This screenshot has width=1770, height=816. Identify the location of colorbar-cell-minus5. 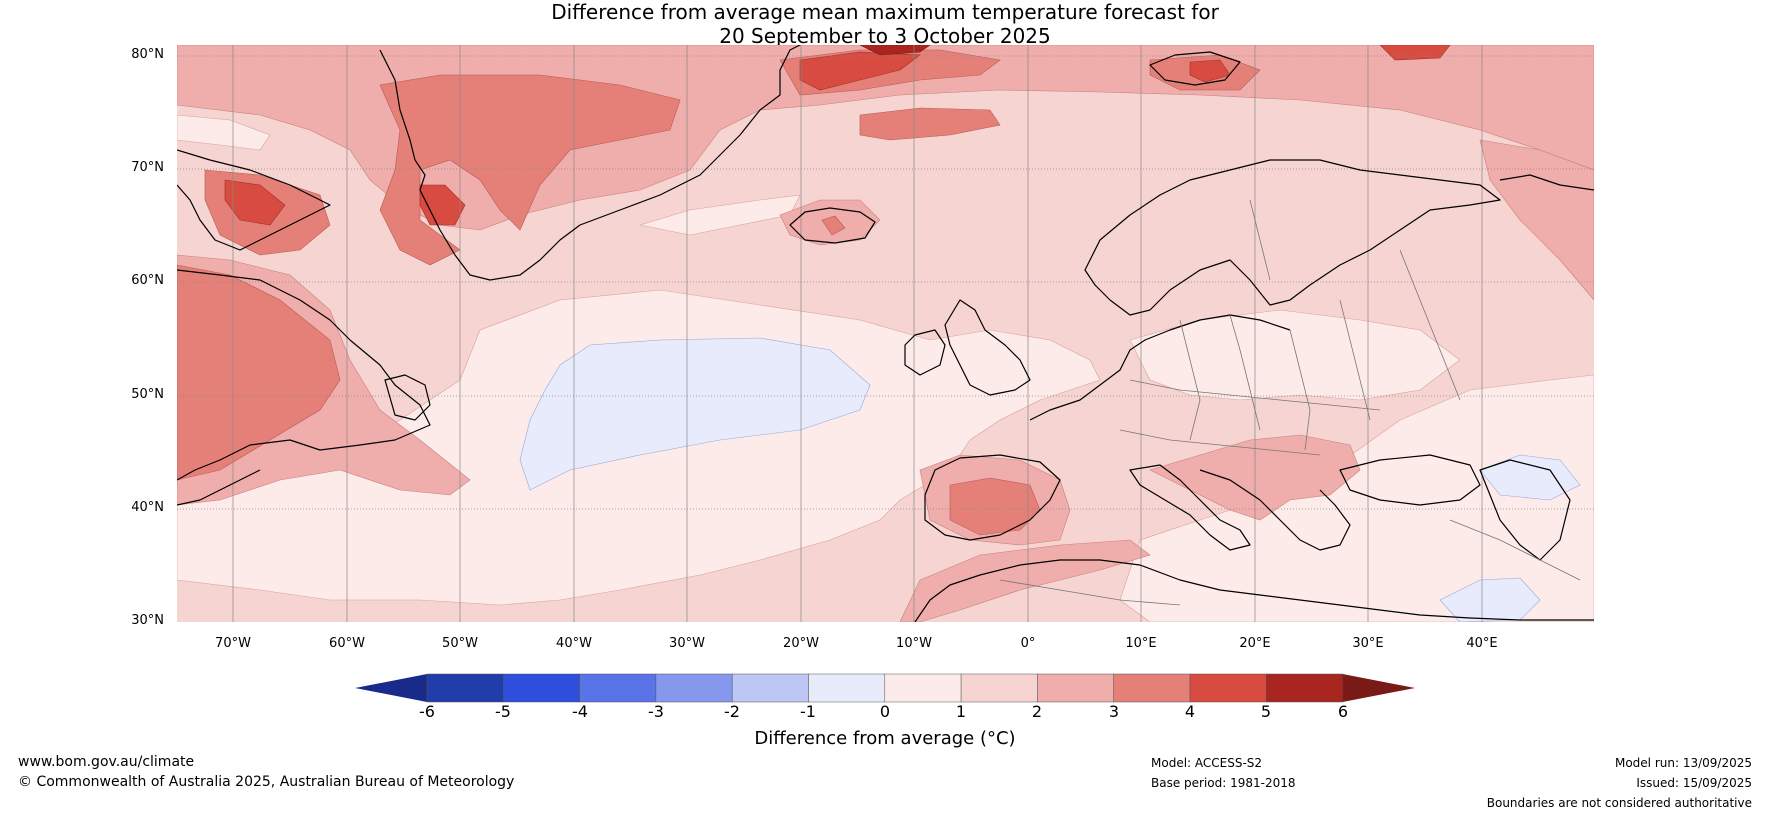
(541, 688).